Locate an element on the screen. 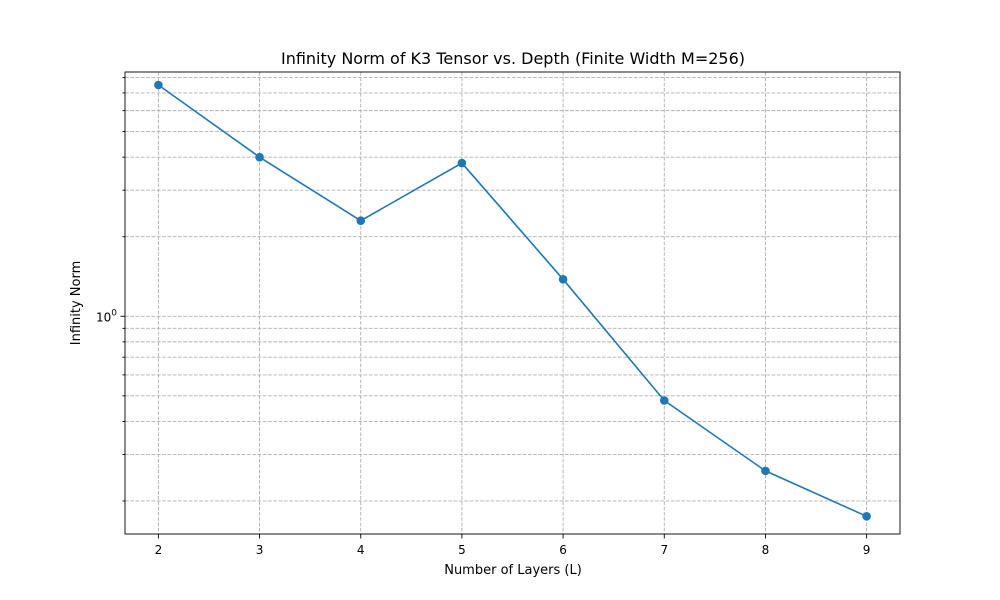 This screenshot has width=1000, height=600. x-tick-label: 9 is located at coordinates (867, 550).